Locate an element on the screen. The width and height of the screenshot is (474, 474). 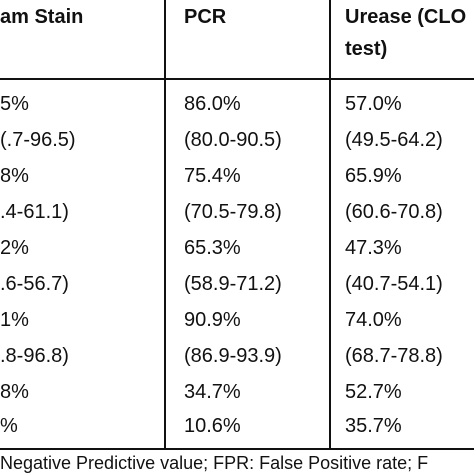
cell-r5-c2: 65.3% is located at coordinates (212, 248).